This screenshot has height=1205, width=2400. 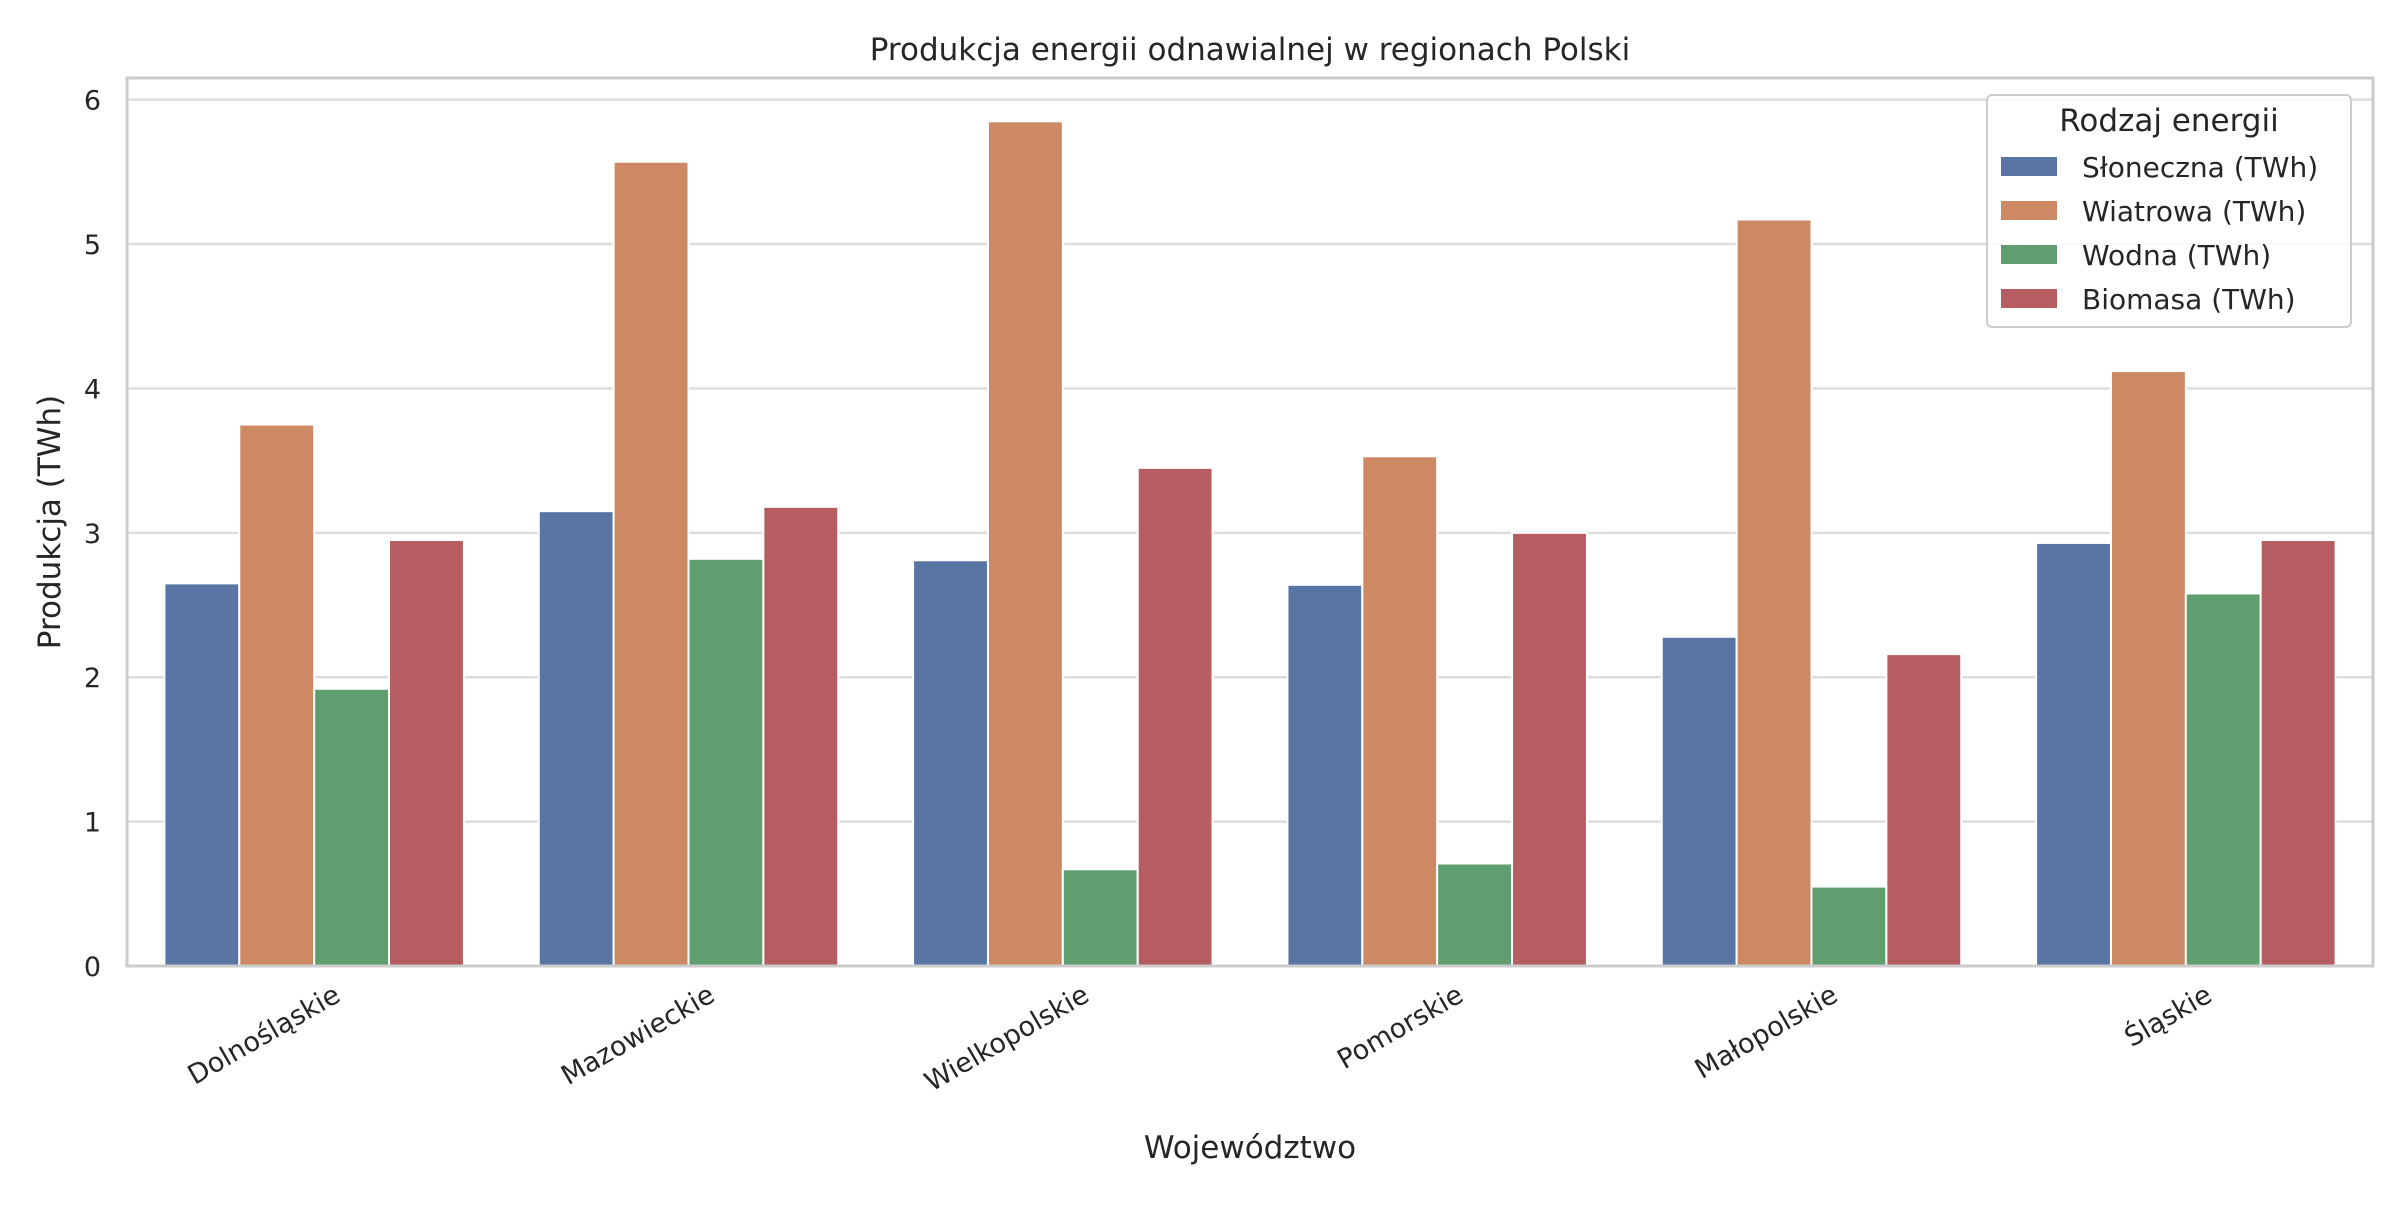 I want to click on legend-box, so click(x=2169, y=211).